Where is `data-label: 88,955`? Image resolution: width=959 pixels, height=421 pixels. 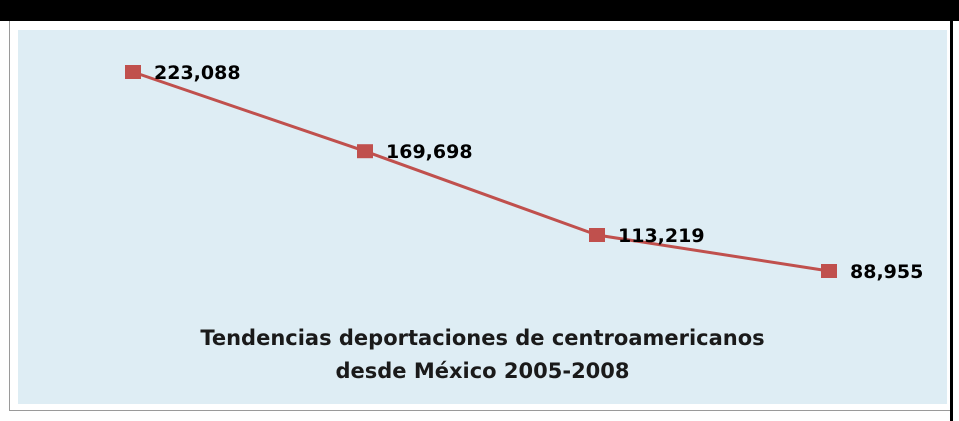
data-label: 88,955 is located at coordinates (886, 272).